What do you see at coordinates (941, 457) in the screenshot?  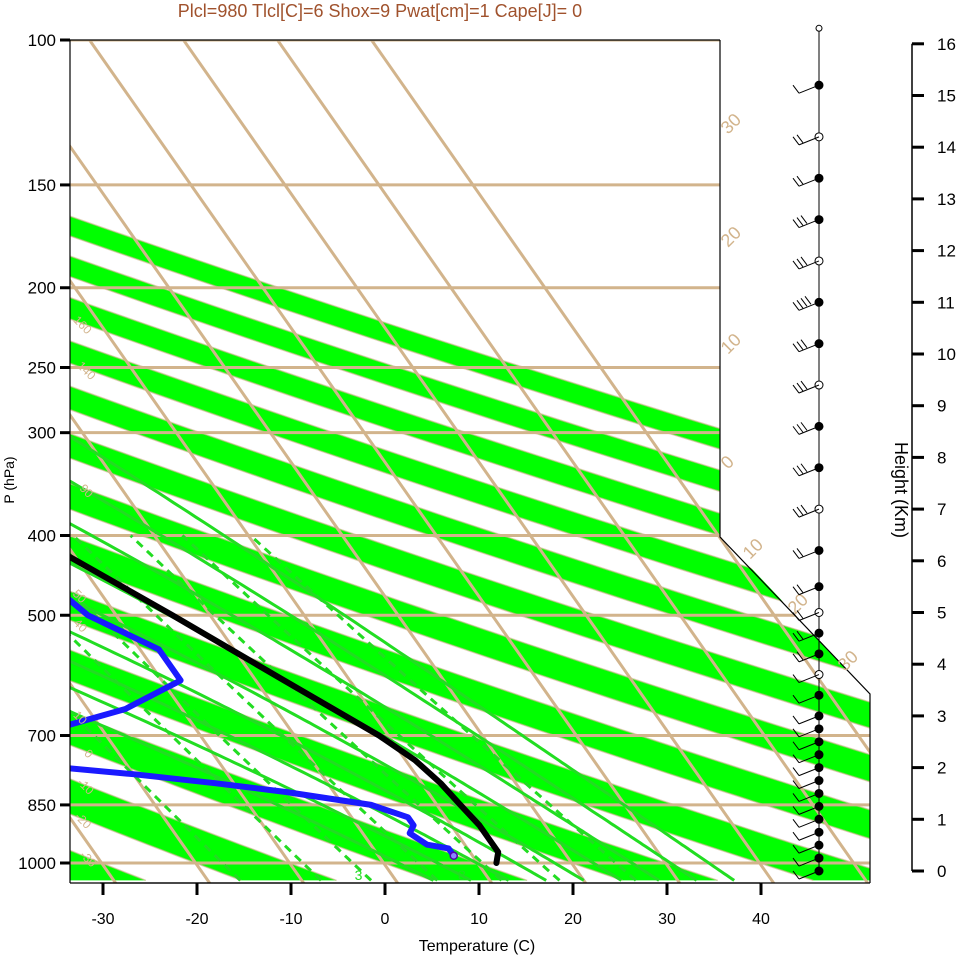 I see `height-tick-label: 8` at bounding box center [941, 457].